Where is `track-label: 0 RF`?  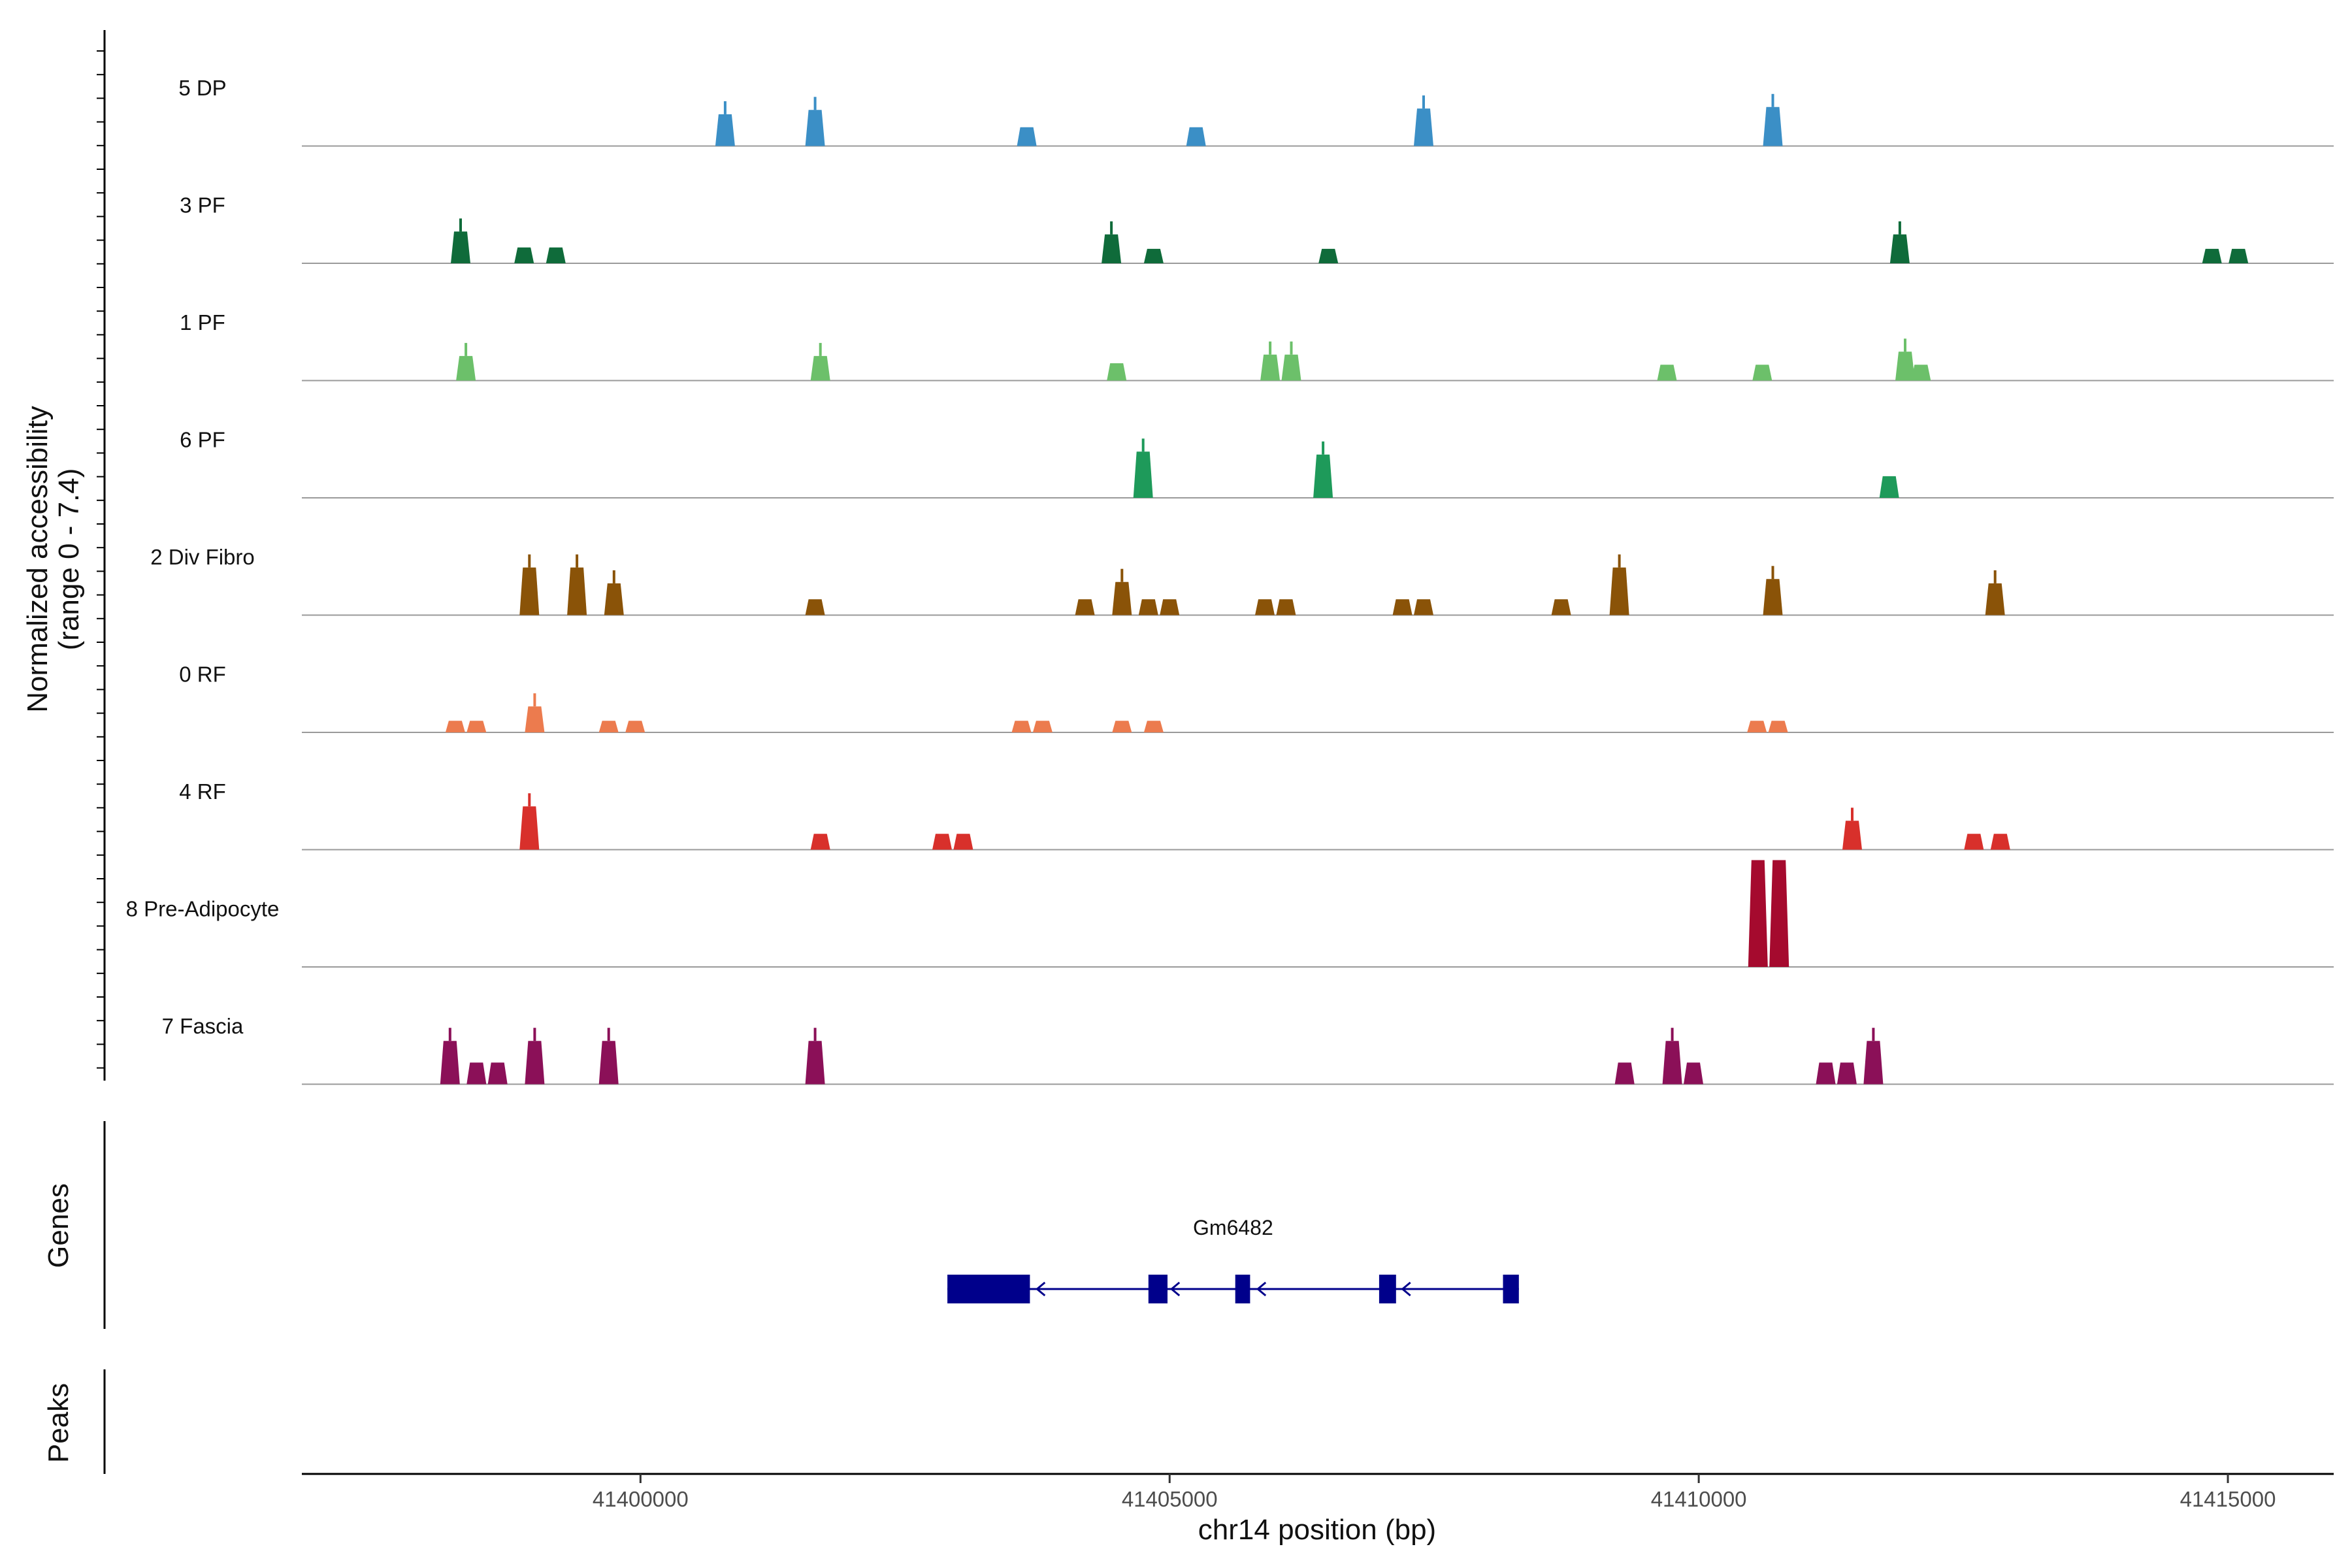 track-label: 0 RF is located at coordinates (202, 674).